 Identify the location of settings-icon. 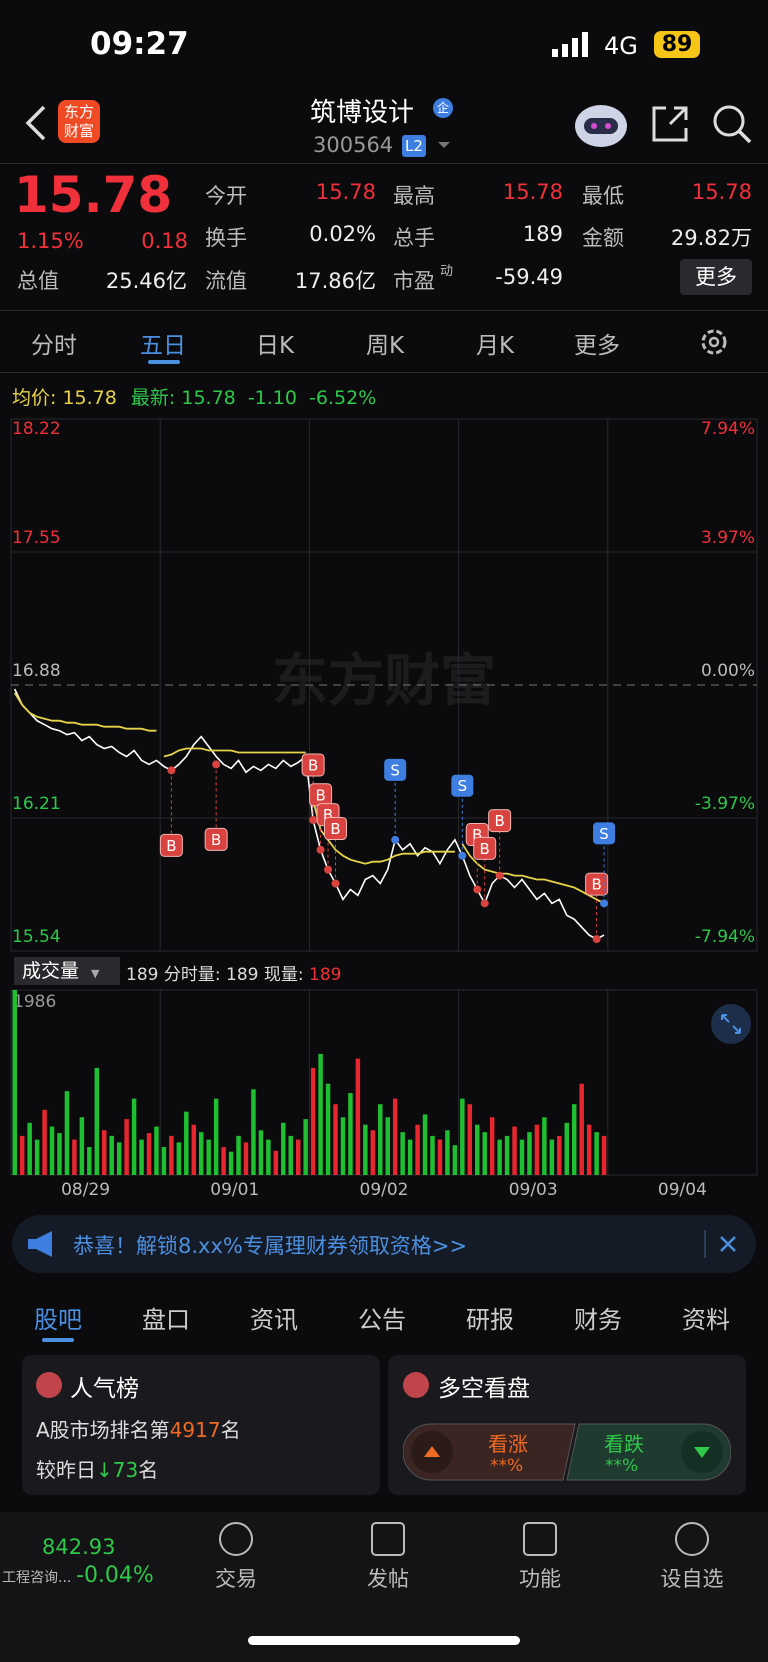
(714, 342).